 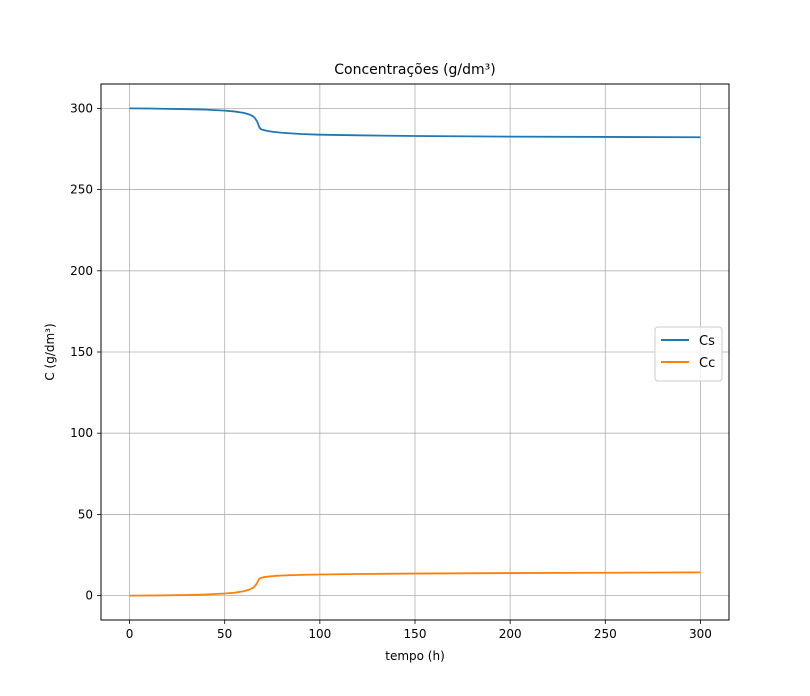 I want to click on x-tick-label: 150, so click(x=415, y=634).